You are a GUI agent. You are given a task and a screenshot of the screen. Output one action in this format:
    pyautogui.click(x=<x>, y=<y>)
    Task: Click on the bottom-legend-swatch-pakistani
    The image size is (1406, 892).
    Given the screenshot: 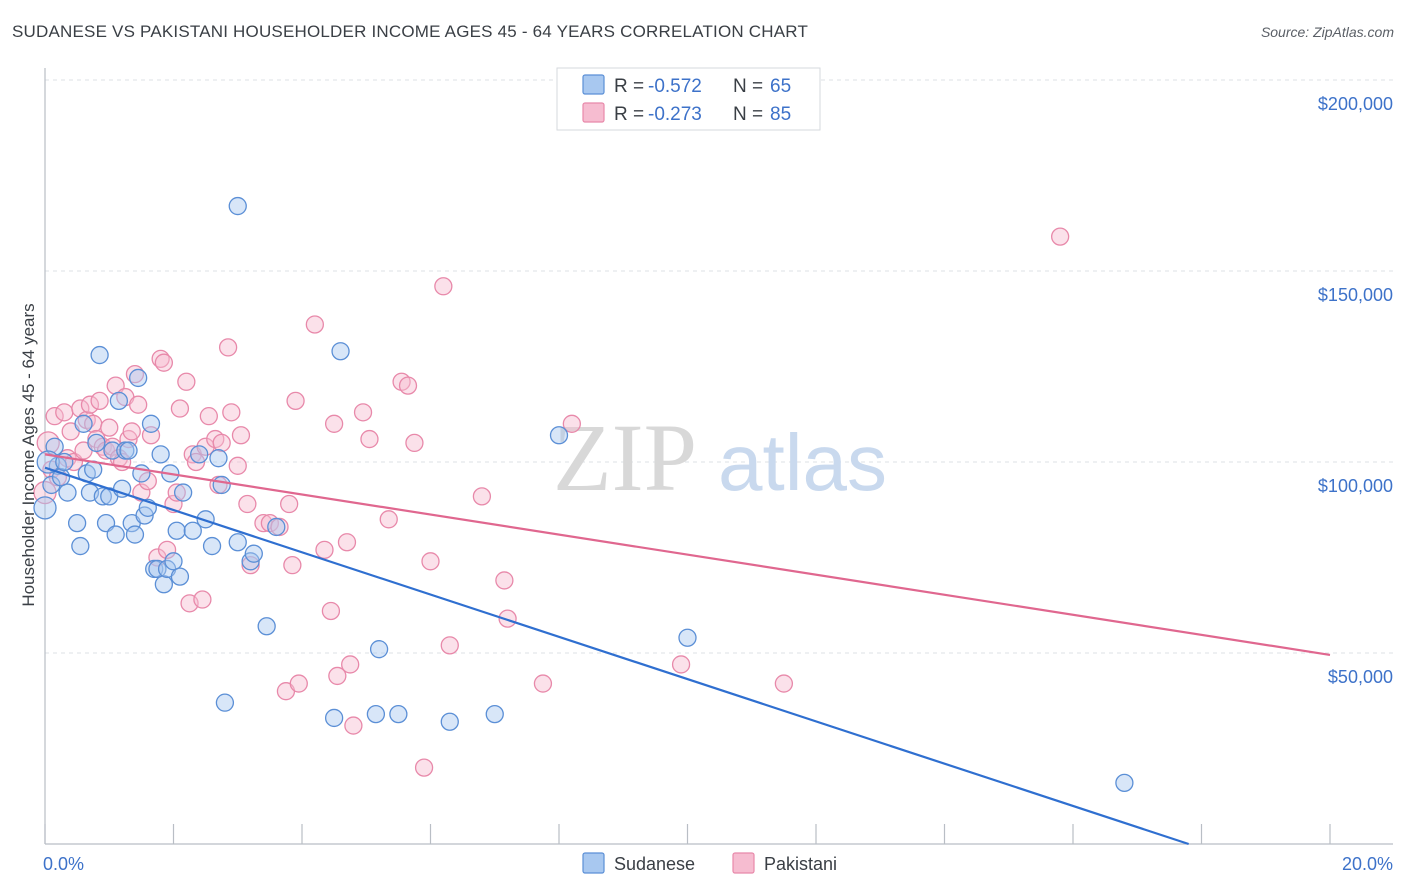 What is the action you would take?
    pyautogui.click(x=743, y=863)
    